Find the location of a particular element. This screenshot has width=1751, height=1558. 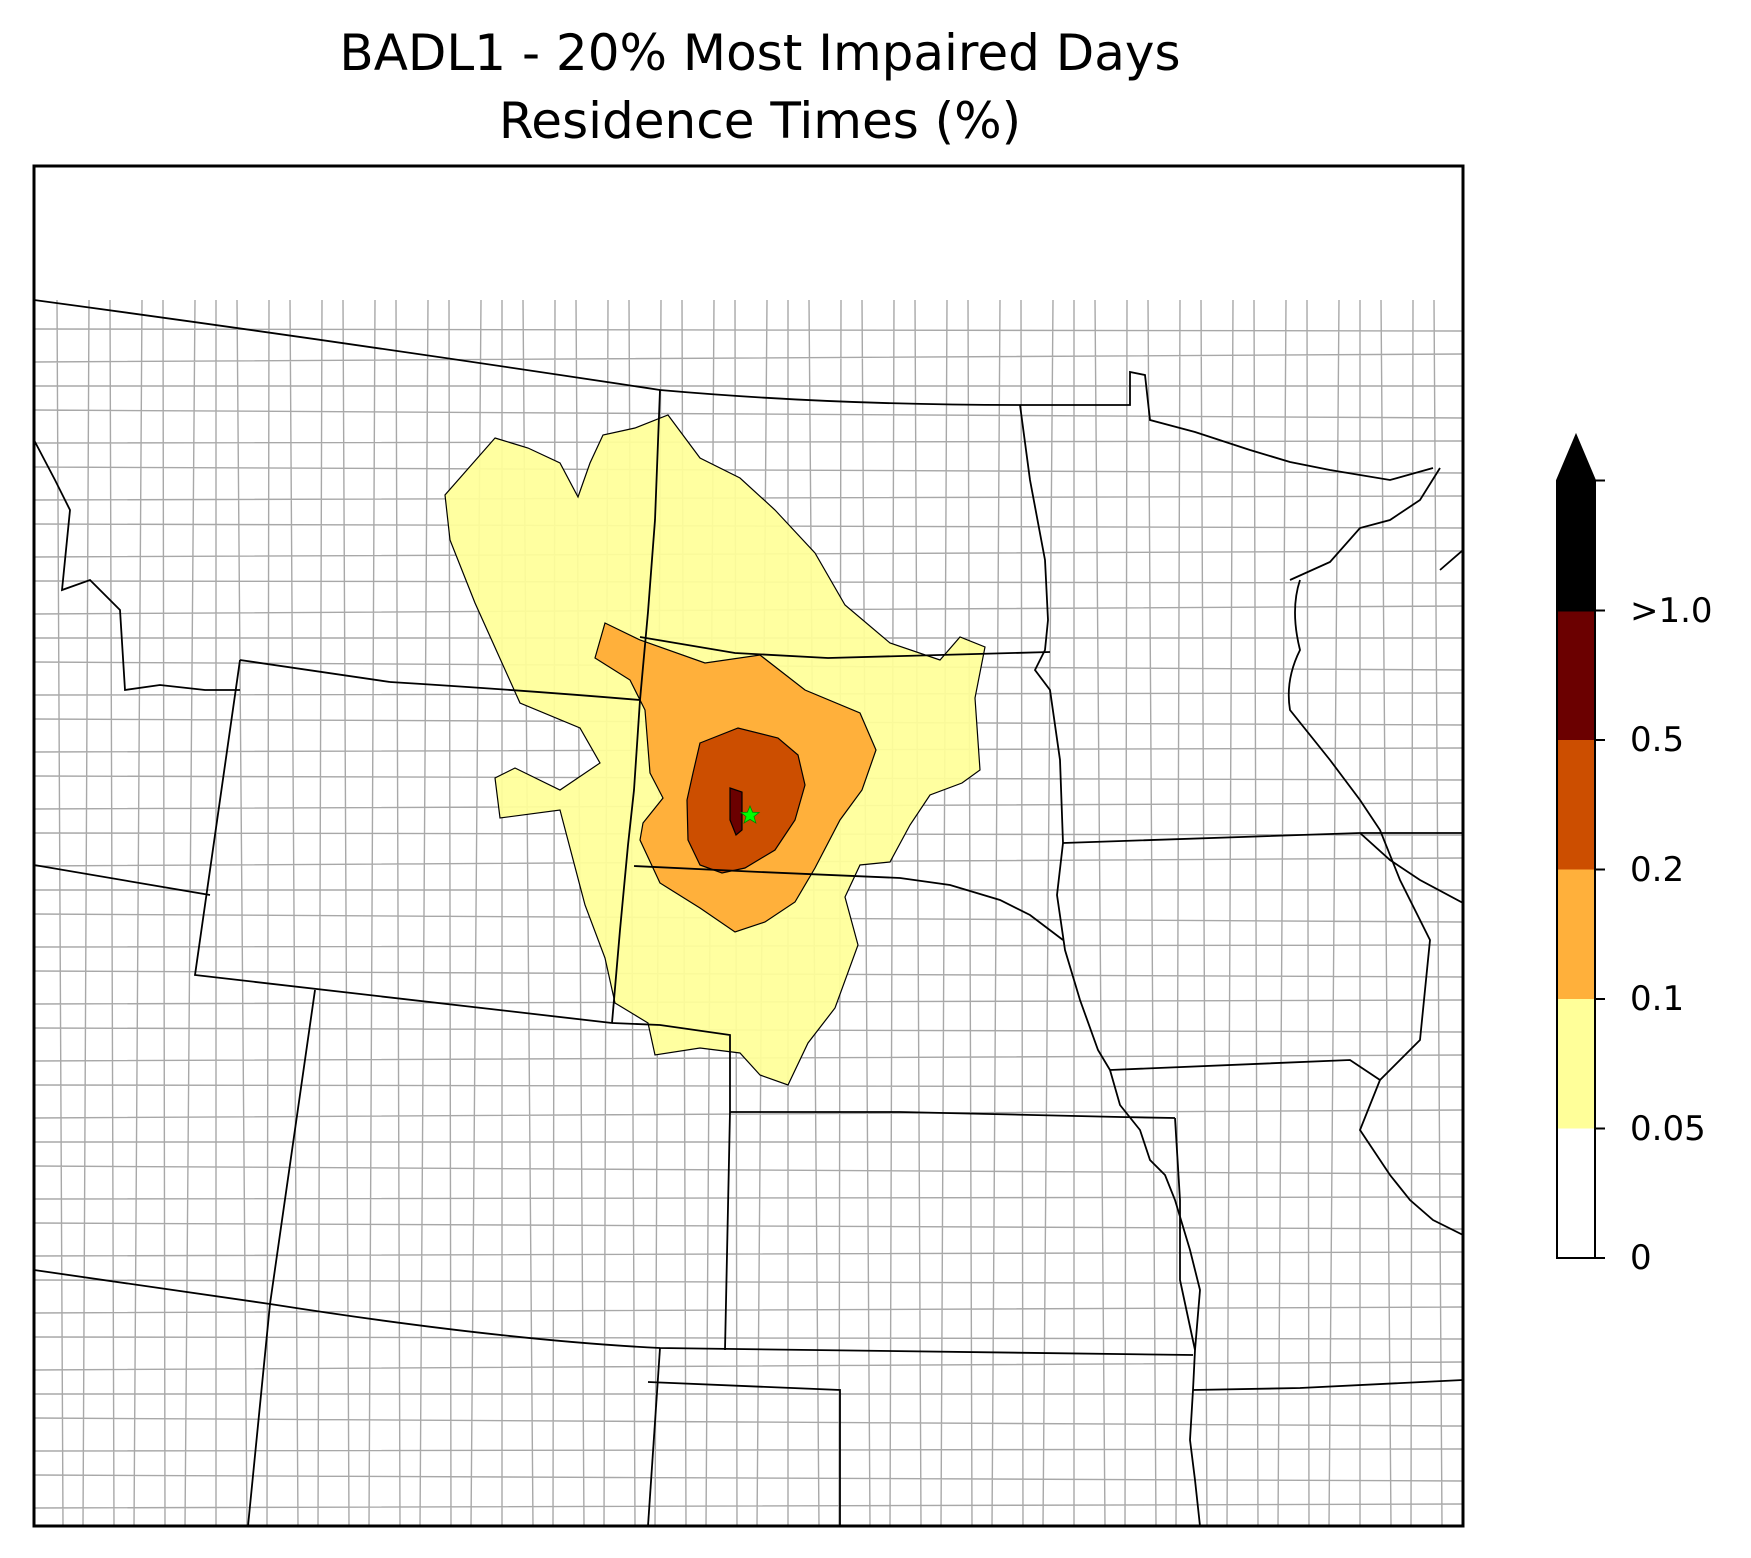

colorbar-tick-label: 0 is located at coordinates (1641, 1258).